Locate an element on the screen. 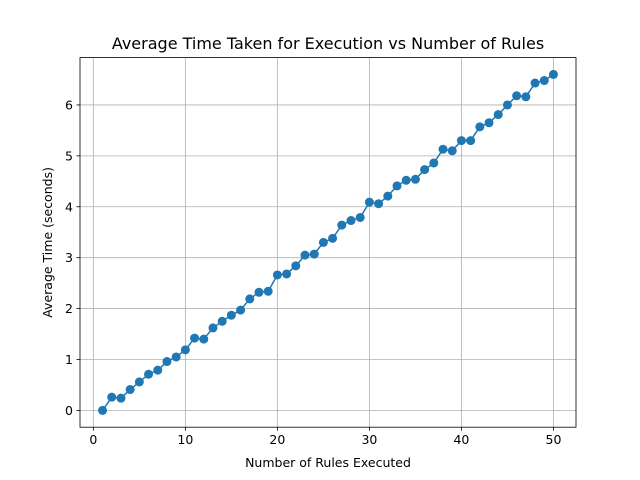 The width and height of the screenshot is (640, 480). x-tick-label: 40 is located at coordinates (461, 439).